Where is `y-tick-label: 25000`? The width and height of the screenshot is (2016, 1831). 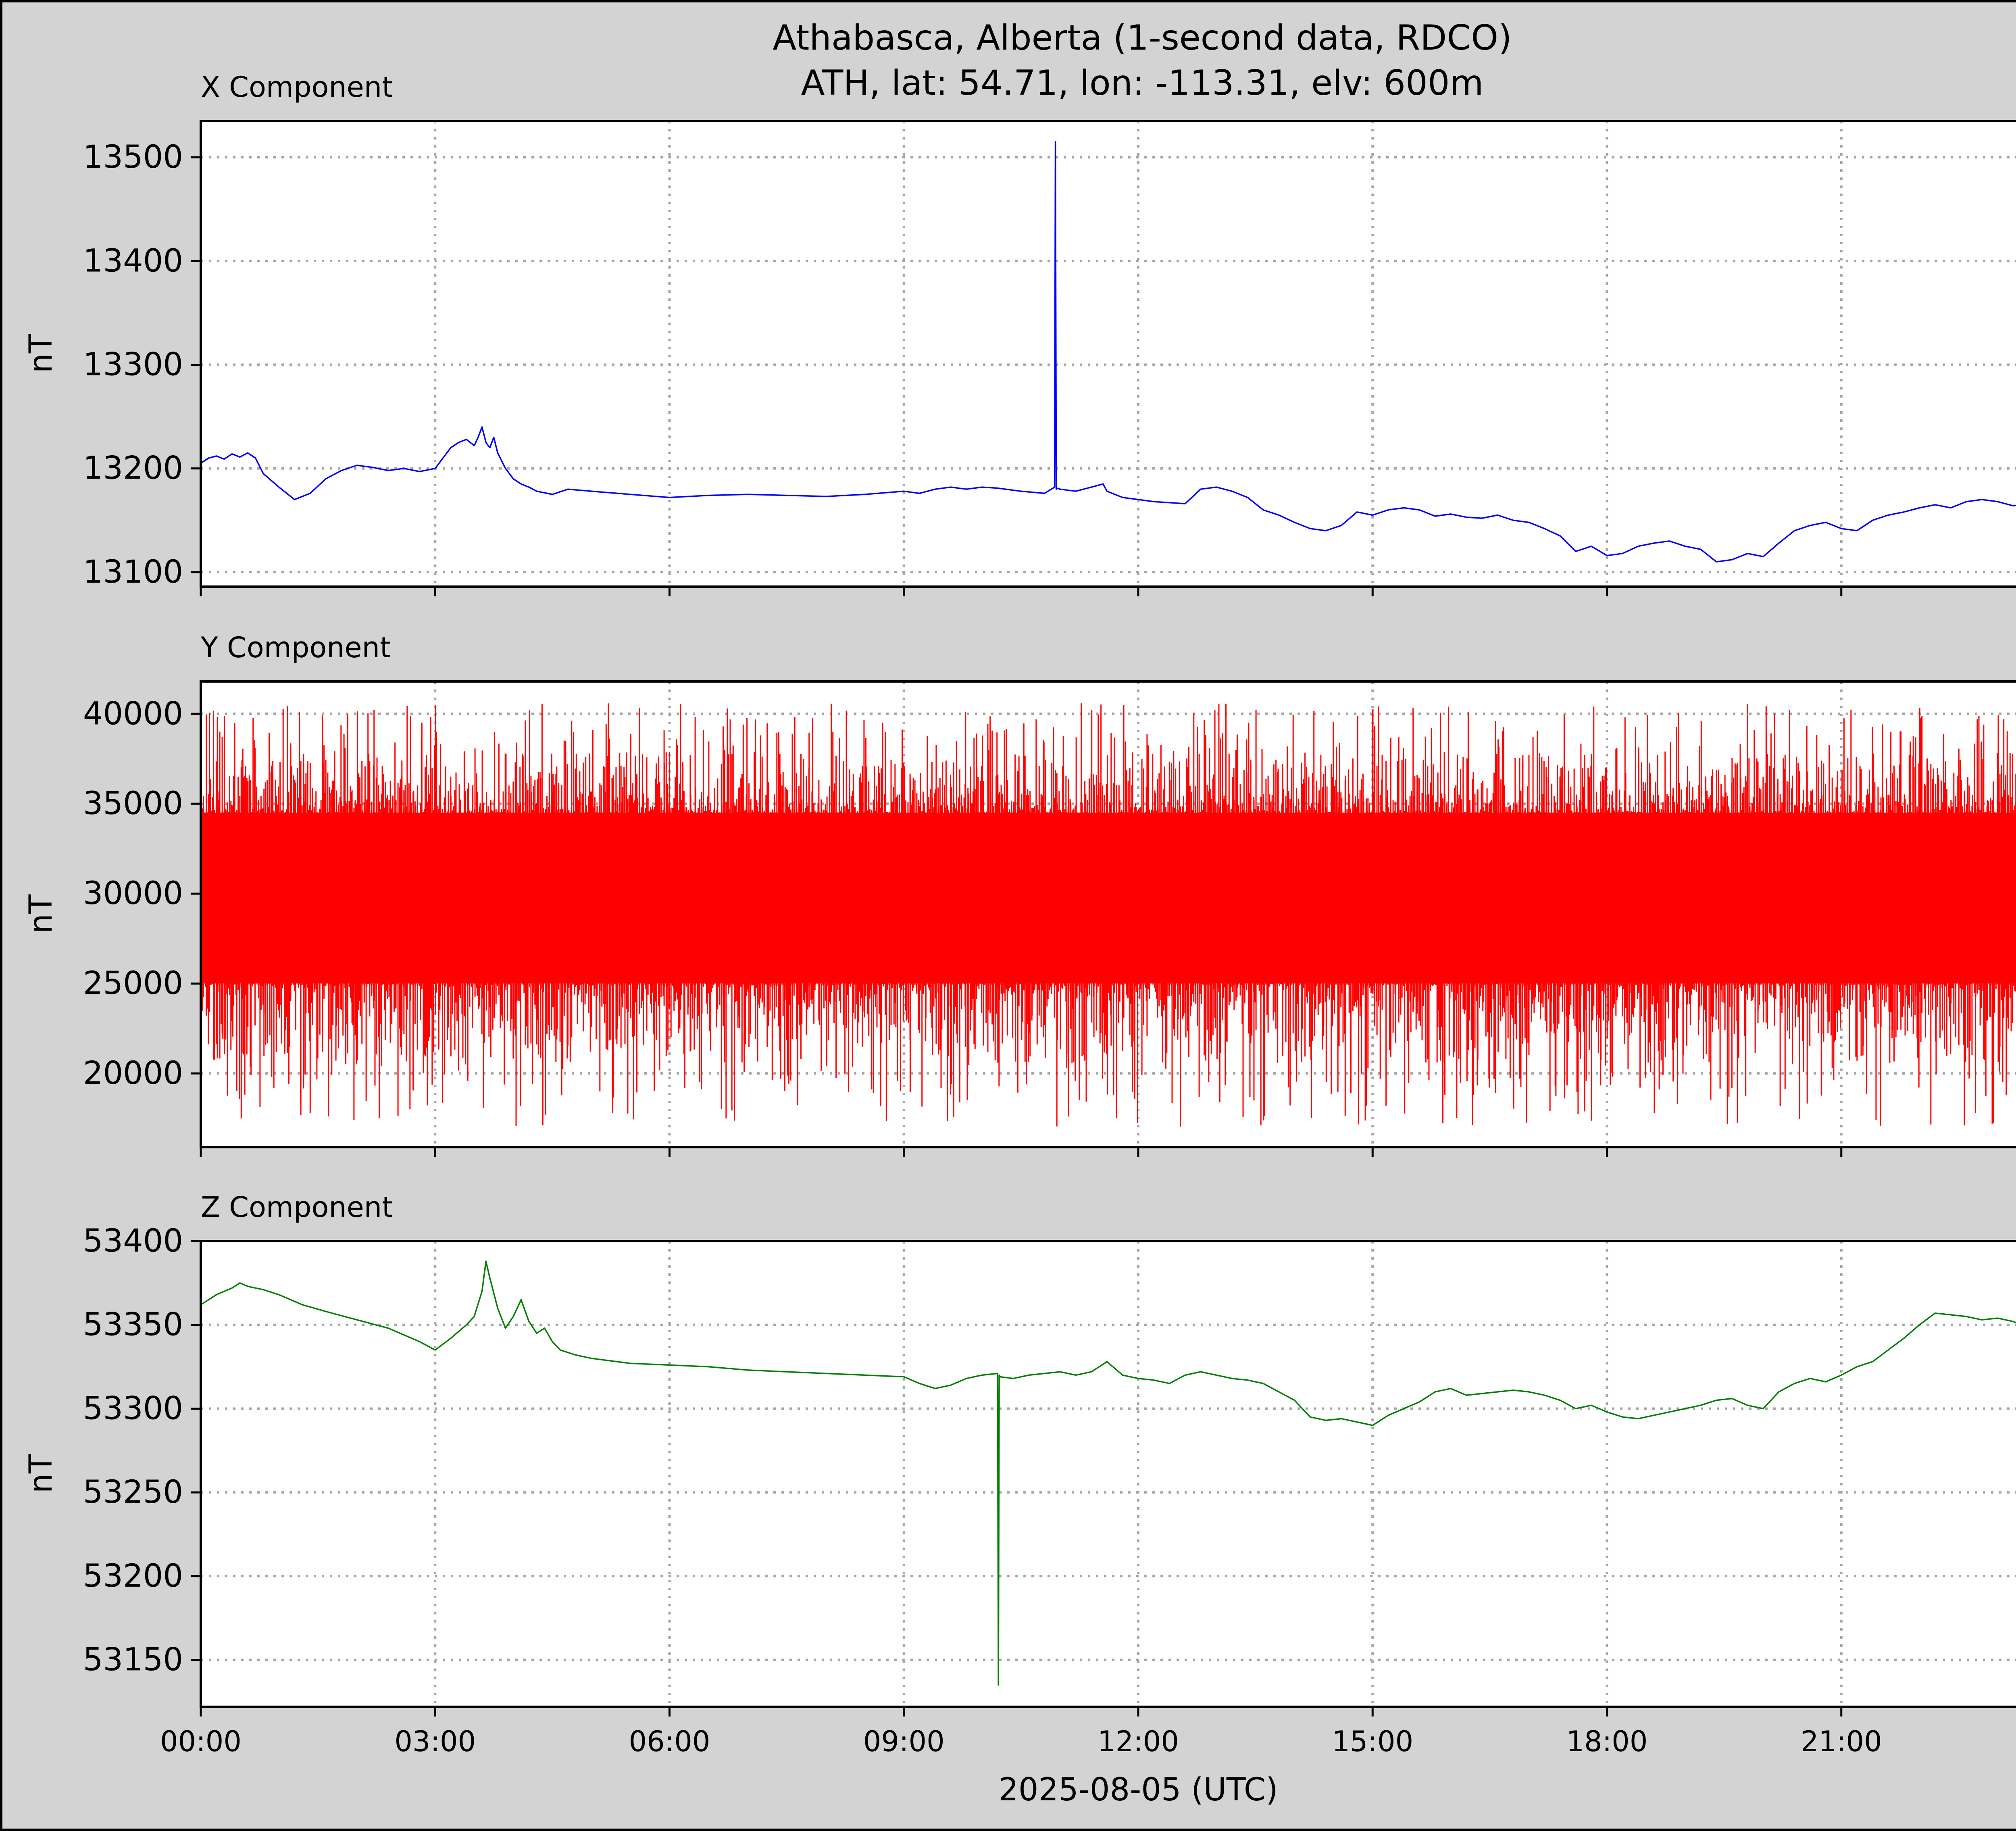 y-tick-label: 25000 is located at coordinates (133, 983).